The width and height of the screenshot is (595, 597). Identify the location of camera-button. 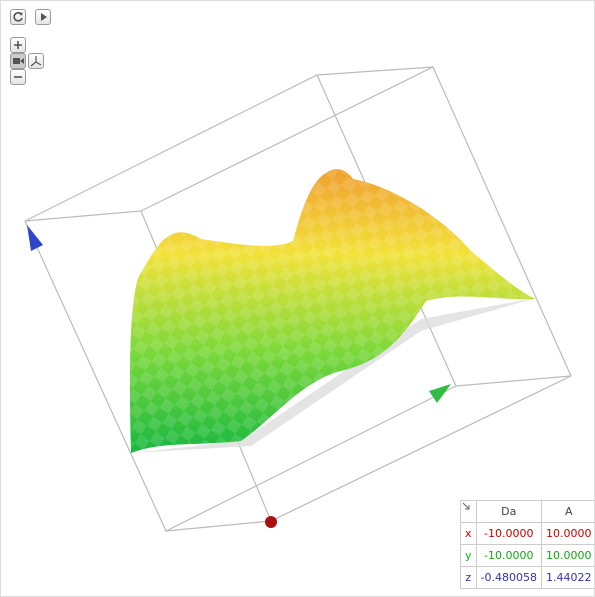
(18, 61).